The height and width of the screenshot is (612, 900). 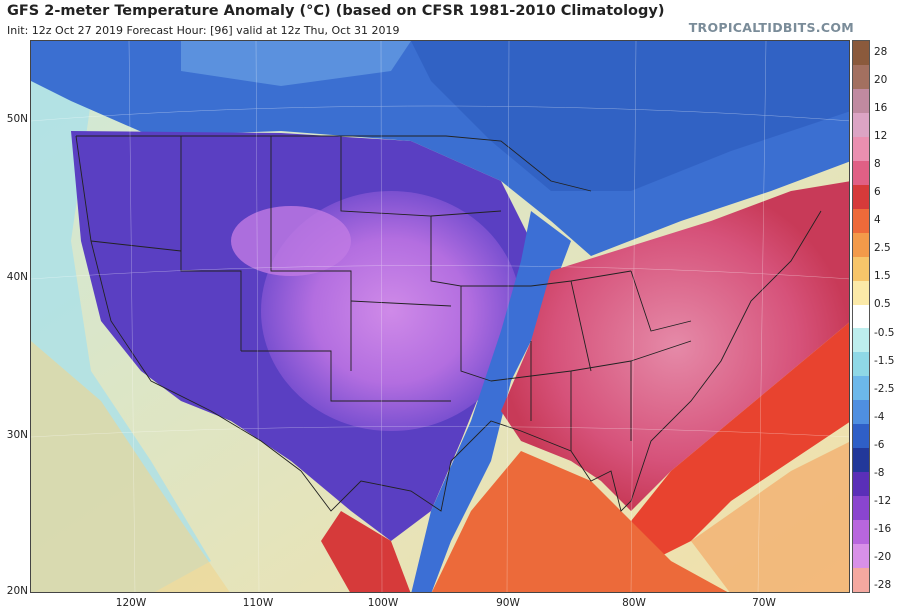 I want to click on colorbar-label: 8, so click(x=877, y=164).